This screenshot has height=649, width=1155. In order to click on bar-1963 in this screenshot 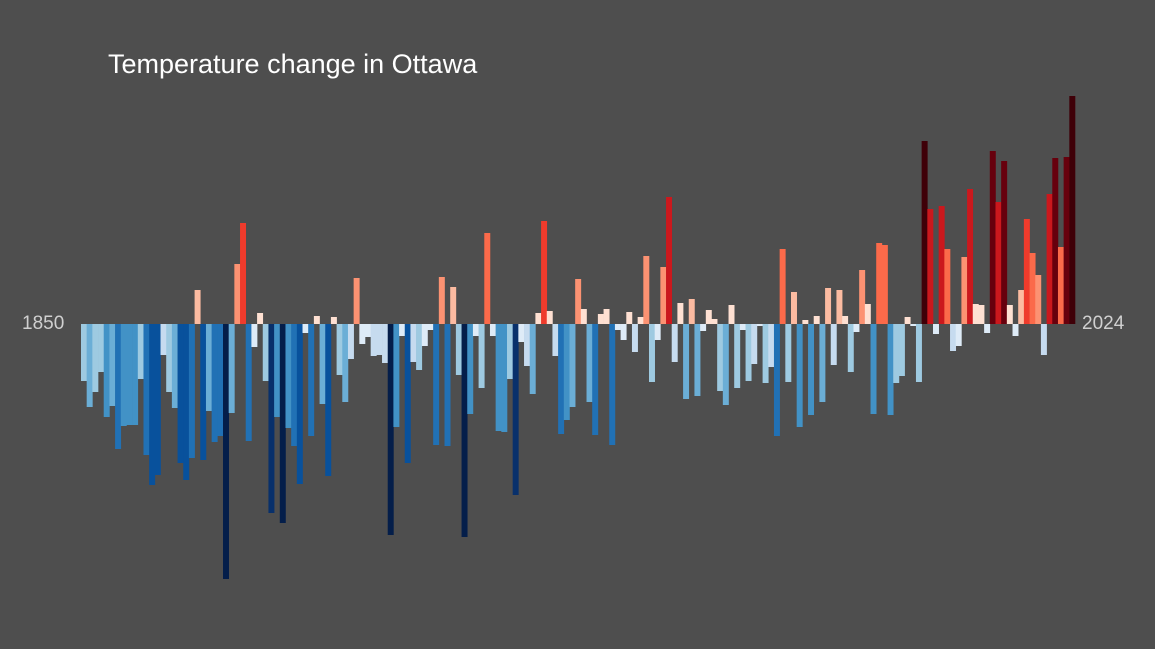, I will do `click(725, 364)`.